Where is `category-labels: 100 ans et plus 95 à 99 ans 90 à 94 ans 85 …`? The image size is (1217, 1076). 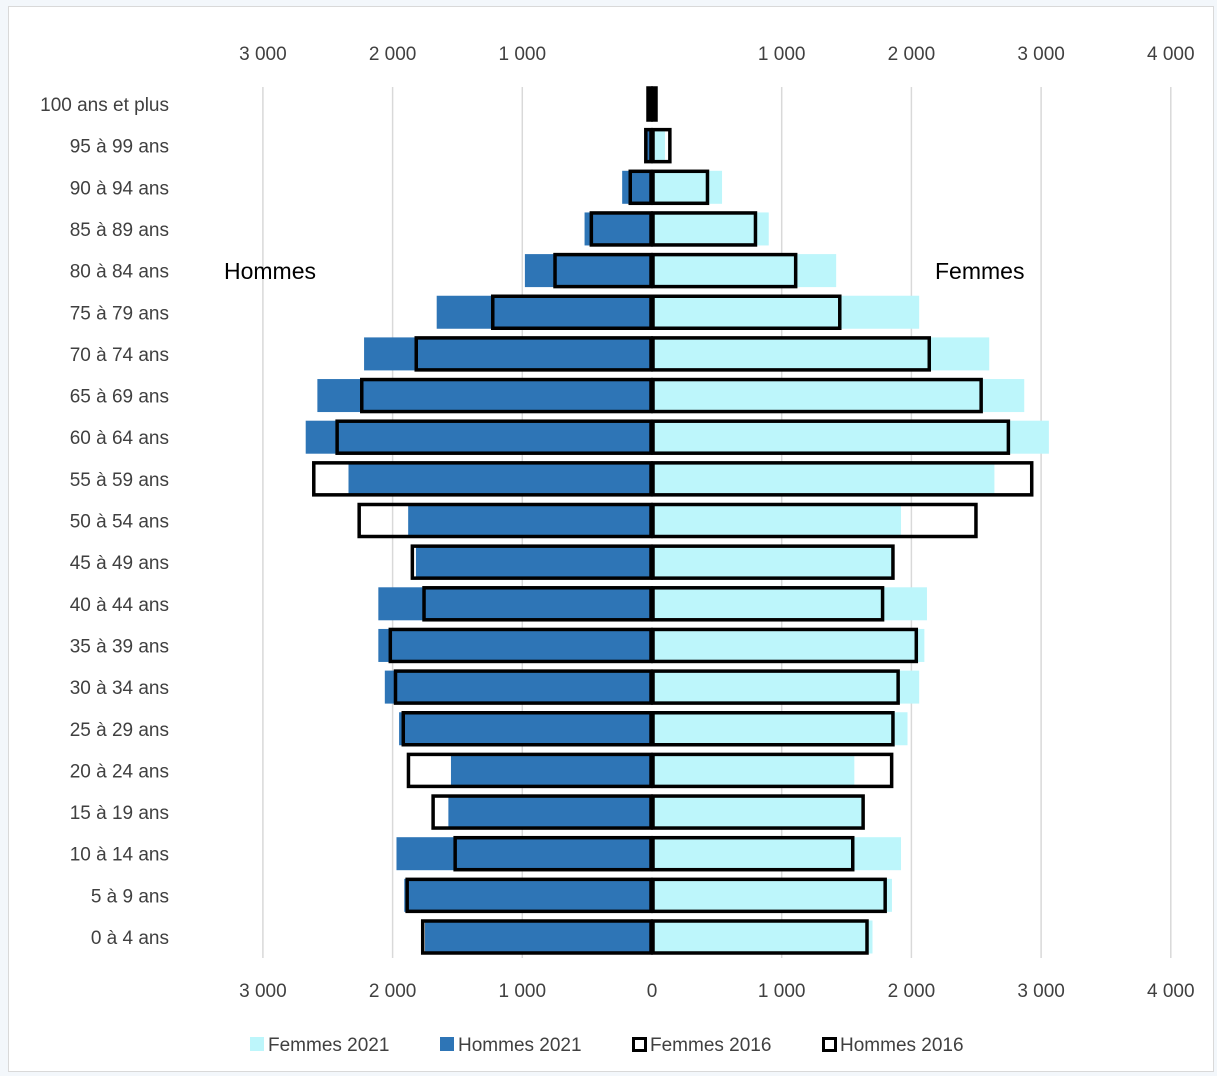 category-labels: 100 ans et plus 95 à 99 ans 90 à 94 ans 85 … is located at coordinates (104, 522).